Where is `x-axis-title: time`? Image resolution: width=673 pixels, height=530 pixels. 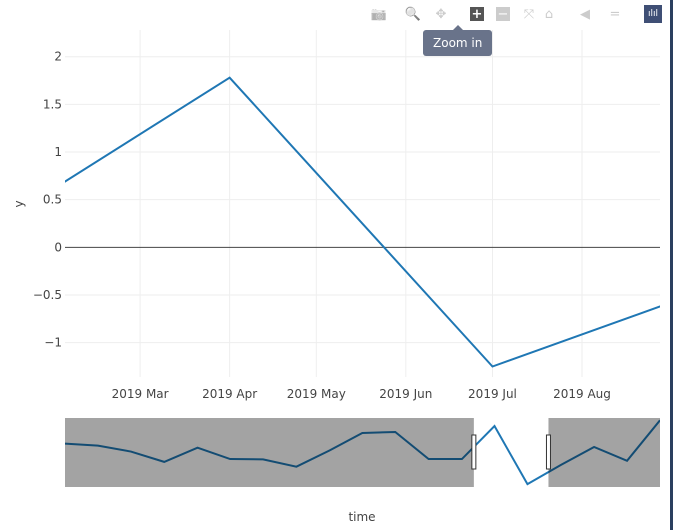
x-axis-title: time is located at coordinates (361, 517).